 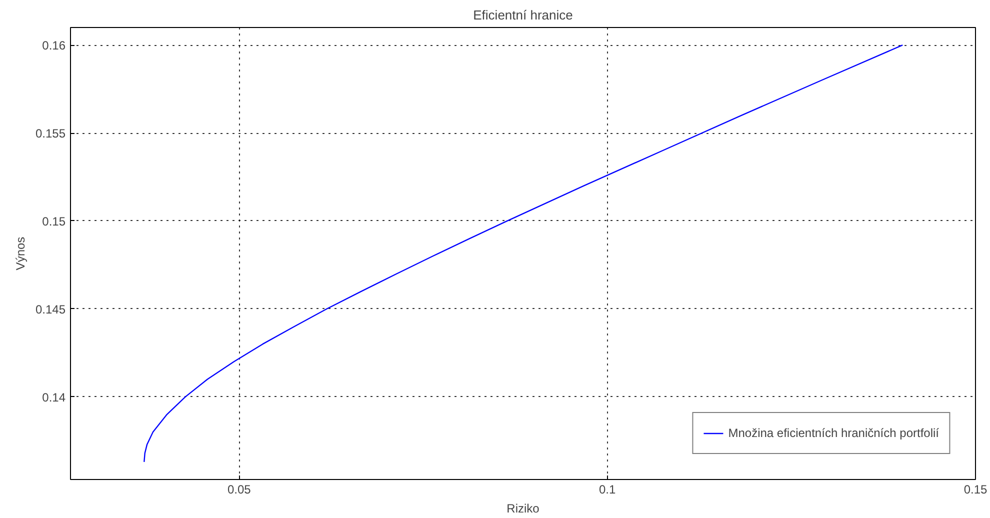 What do you see at coordinates (54, 221) in the screenshot?
I see `y-tick-label: 0.15` at bounding box center [54, 221].